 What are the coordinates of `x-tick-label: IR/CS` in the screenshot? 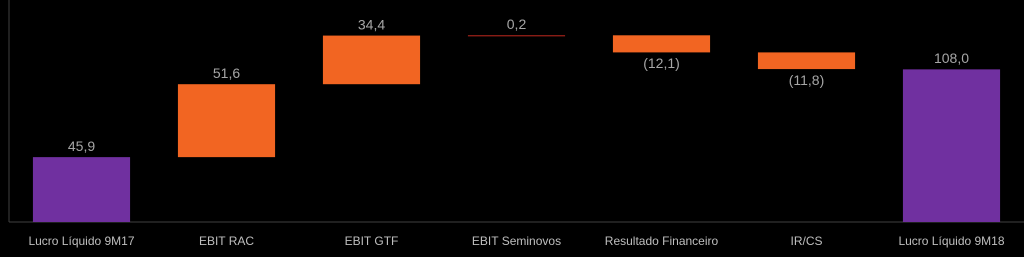 It's located at (806, 241).